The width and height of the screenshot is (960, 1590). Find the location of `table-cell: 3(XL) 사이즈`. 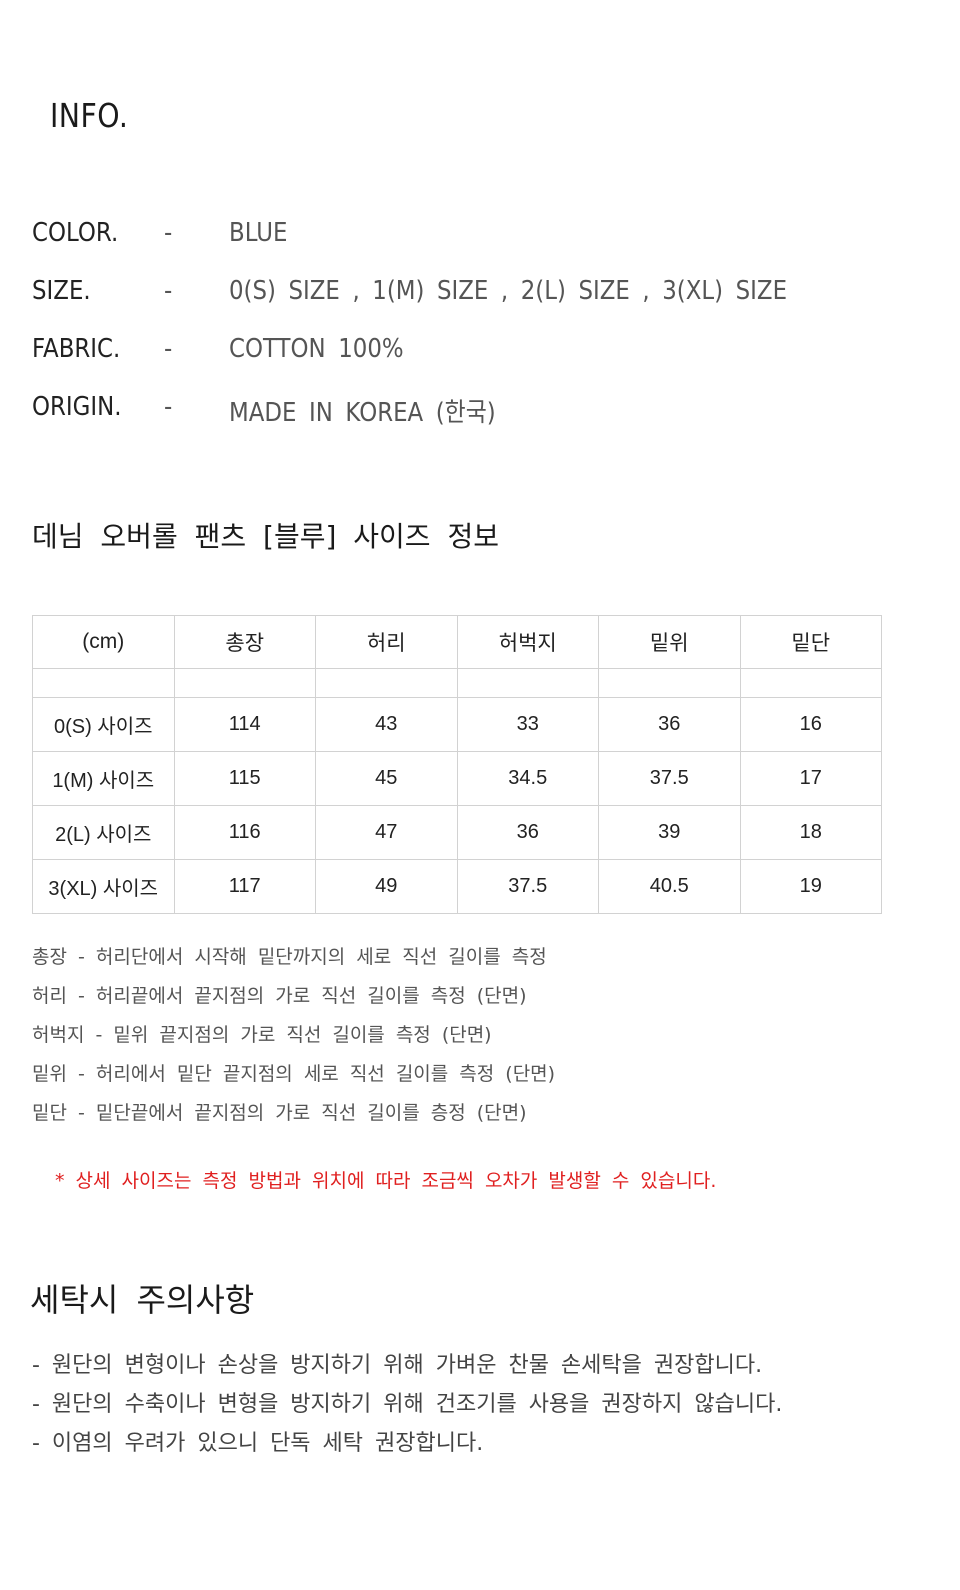

table-cell: 3(XL) 사이즈 is located at coordinates (103, 886).